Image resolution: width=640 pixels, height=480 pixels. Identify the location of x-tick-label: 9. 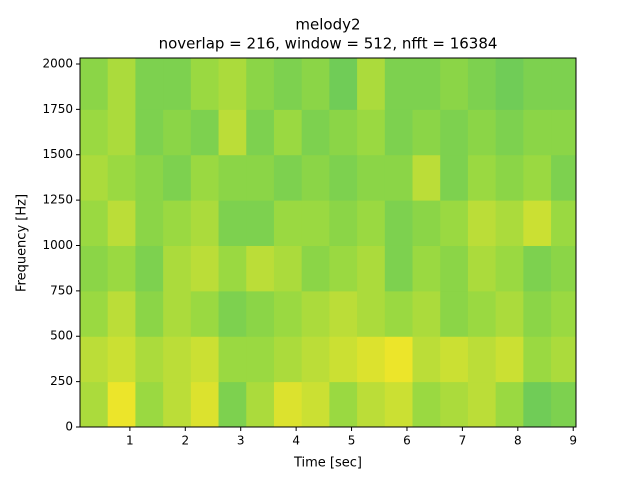
(573, 441).